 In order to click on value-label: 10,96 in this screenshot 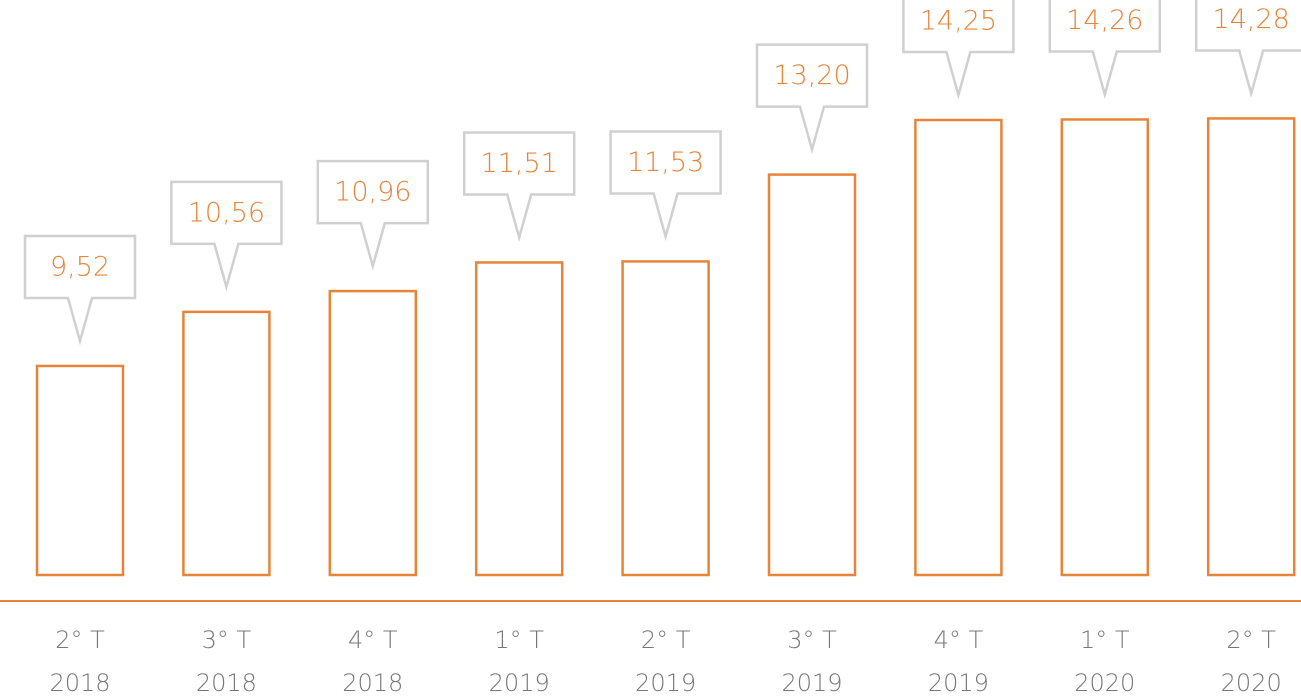, I will do `click(372, 192)`.